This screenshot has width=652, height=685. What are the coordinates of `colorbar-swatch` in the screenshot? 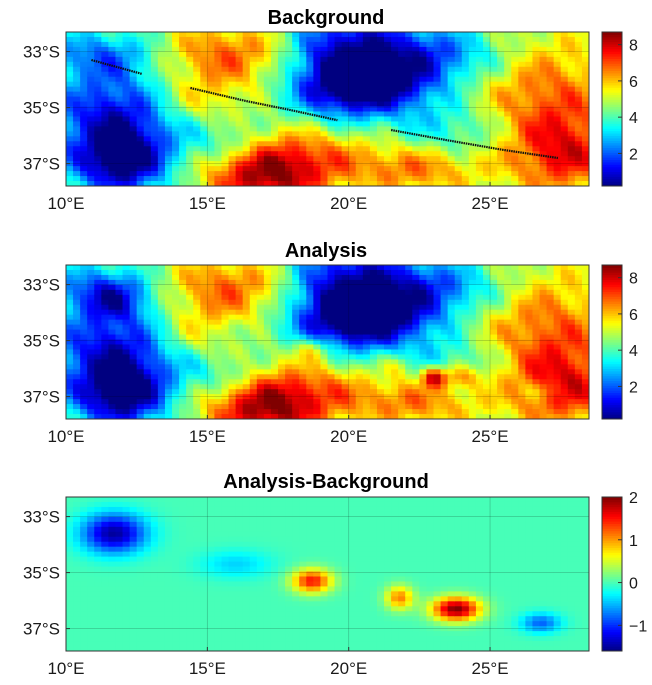 It's located at (612, 375).